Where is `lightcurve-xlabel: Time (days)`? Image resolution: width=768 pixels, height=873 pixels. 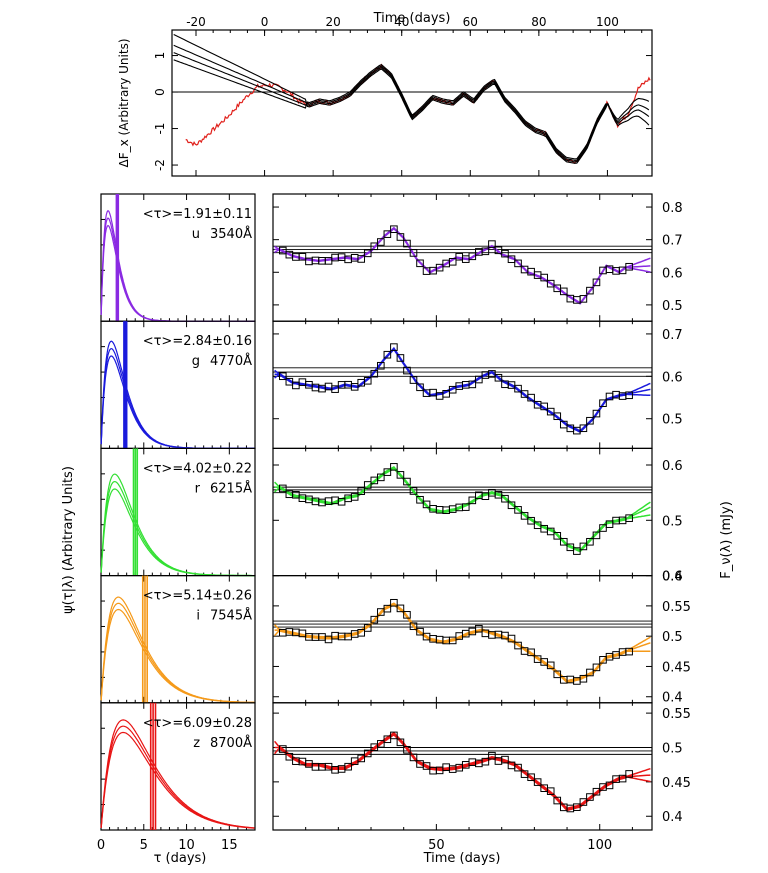
lightcurve-xlabel: Time (days) is located at coordinates (462, 858).